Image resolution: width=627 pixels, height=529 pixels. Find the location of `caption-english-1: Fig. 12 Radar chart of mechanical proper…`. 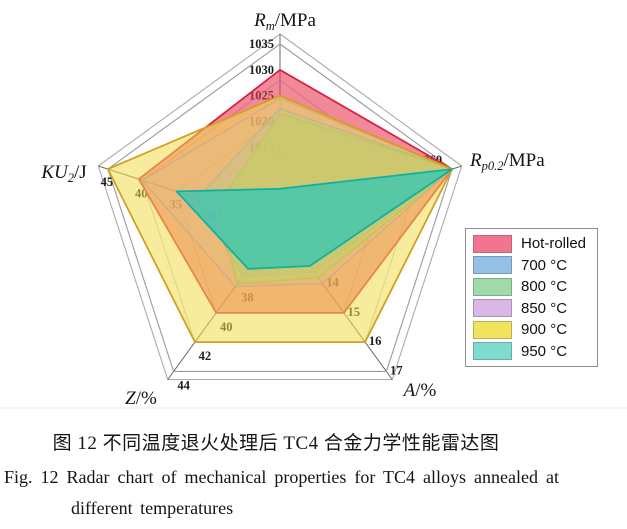

caption-english-1: Fig. 12 Radar chart of mechanical proper… is located at coordinates (281, 477).